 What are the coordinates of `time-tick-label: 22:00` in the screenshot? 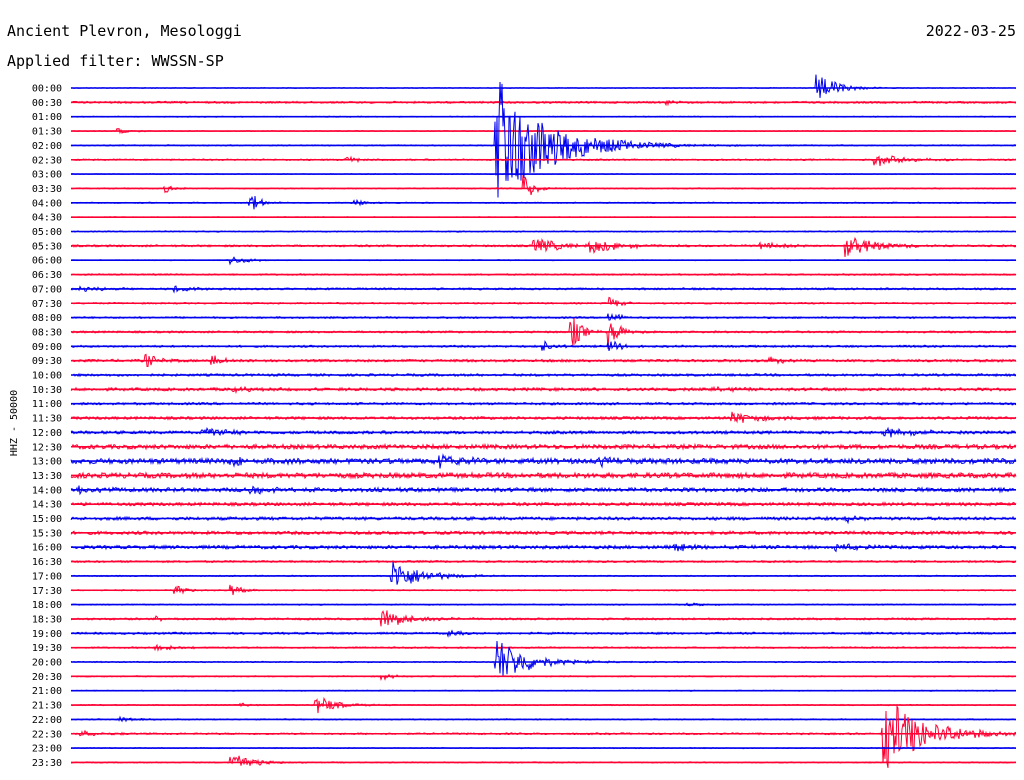 It's located at (47, 720).